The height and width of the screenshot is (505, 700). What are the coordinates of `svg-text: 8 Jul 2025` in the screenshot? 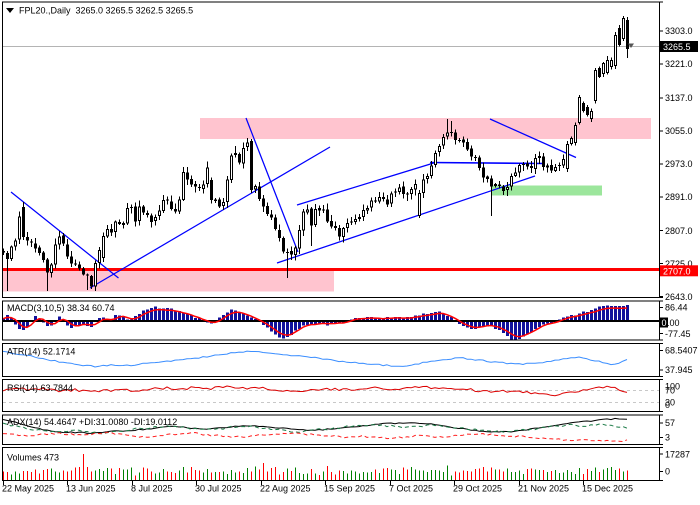 It's located at (152, 489).